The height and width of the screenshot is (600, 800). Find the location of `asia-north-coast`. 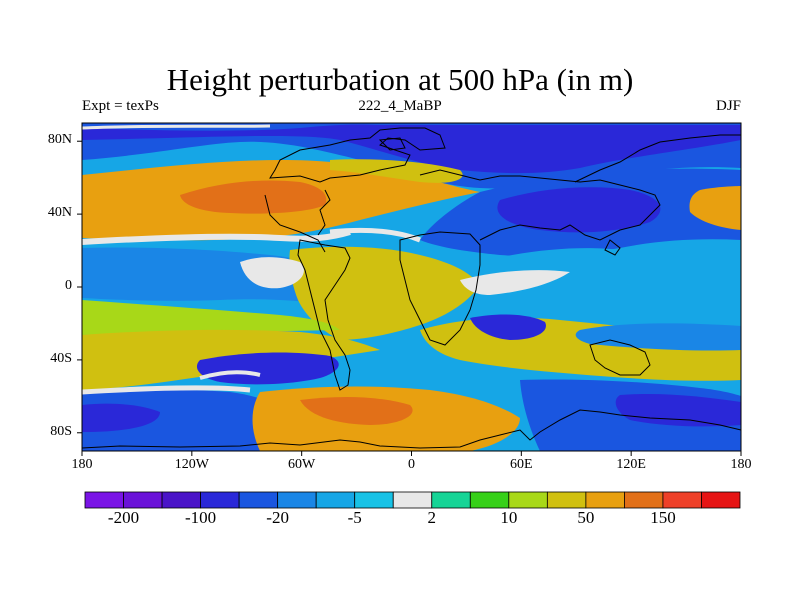

asia-north-coast is located at coordinates (657, 158).